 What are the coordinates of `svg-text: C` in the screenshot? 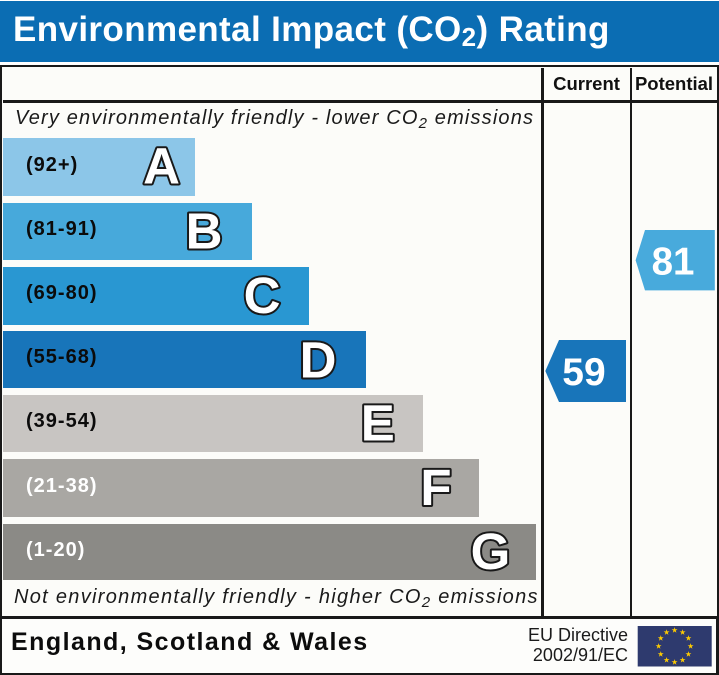 It's located at (262, 295).